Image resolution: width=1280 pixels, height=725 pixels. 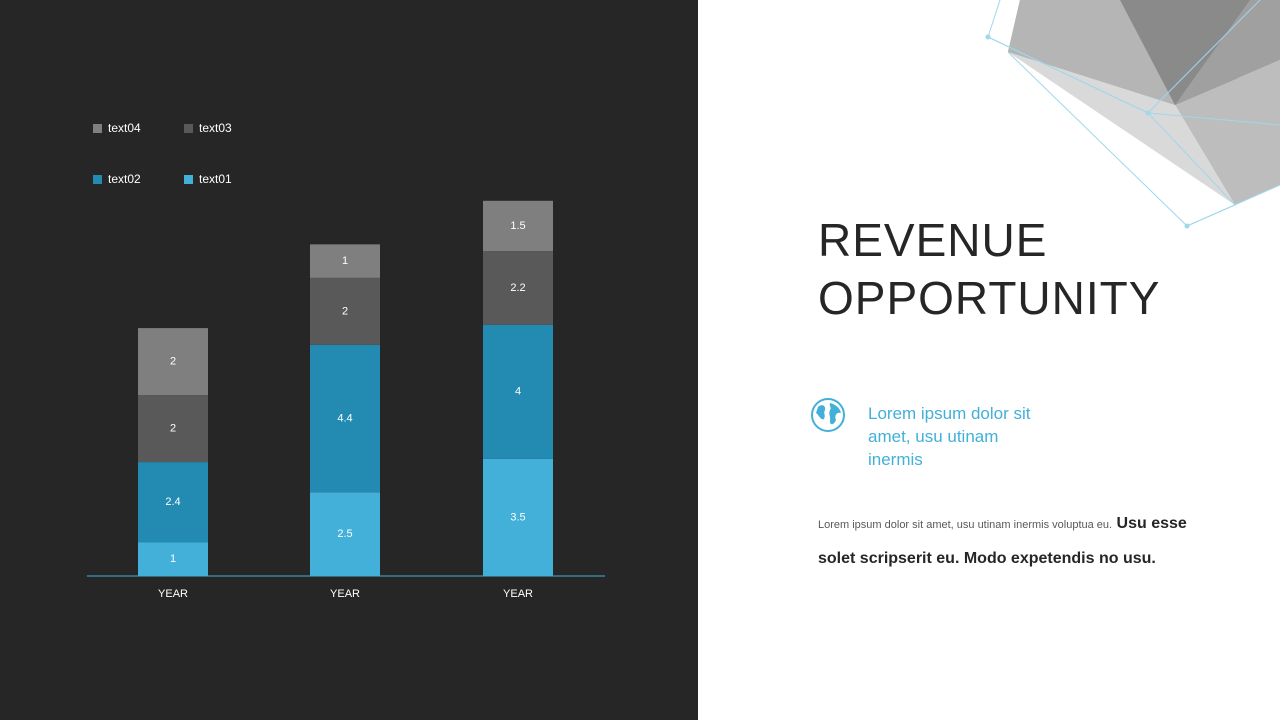 I want to click on slide-title: REVENUE OPPORTUNITY, so click(x=989, y=269).